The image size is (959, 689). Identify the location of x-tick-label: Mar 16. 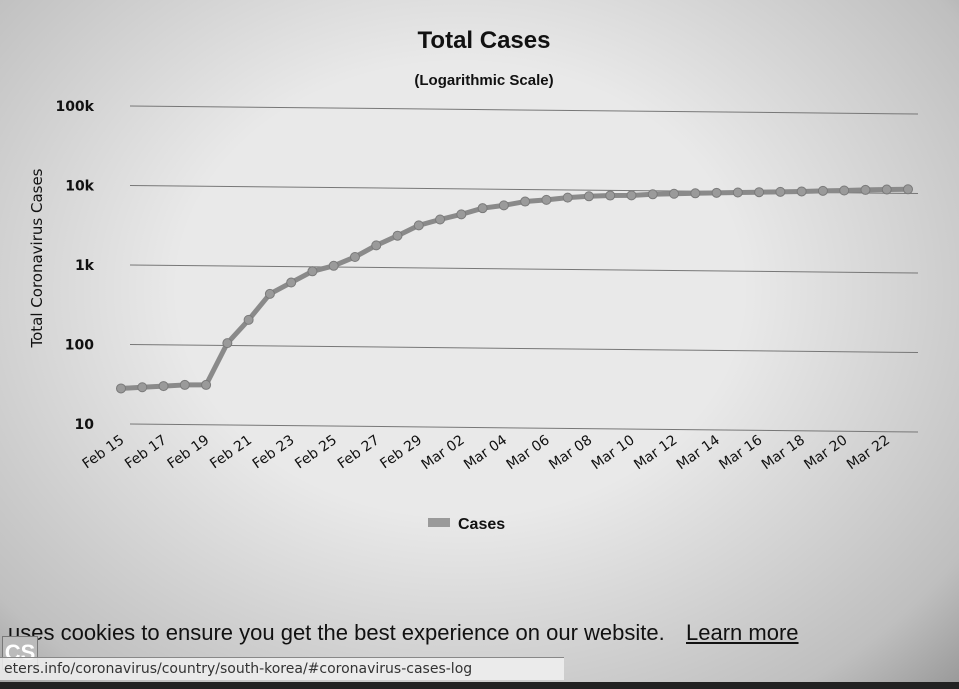
(740, 452).